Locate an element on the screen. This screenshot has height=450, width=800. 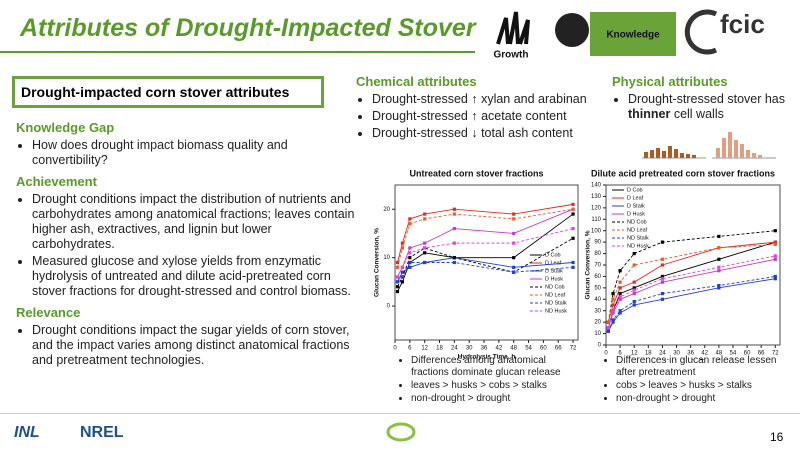
inl-logo: INL is located at coordinates (27, 432).